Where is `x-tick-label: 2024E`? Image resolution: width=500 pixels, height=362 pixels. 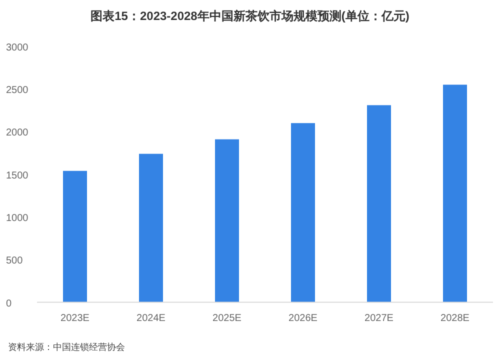 x-tick-label: 2024E is located at coordinates (151, 318).